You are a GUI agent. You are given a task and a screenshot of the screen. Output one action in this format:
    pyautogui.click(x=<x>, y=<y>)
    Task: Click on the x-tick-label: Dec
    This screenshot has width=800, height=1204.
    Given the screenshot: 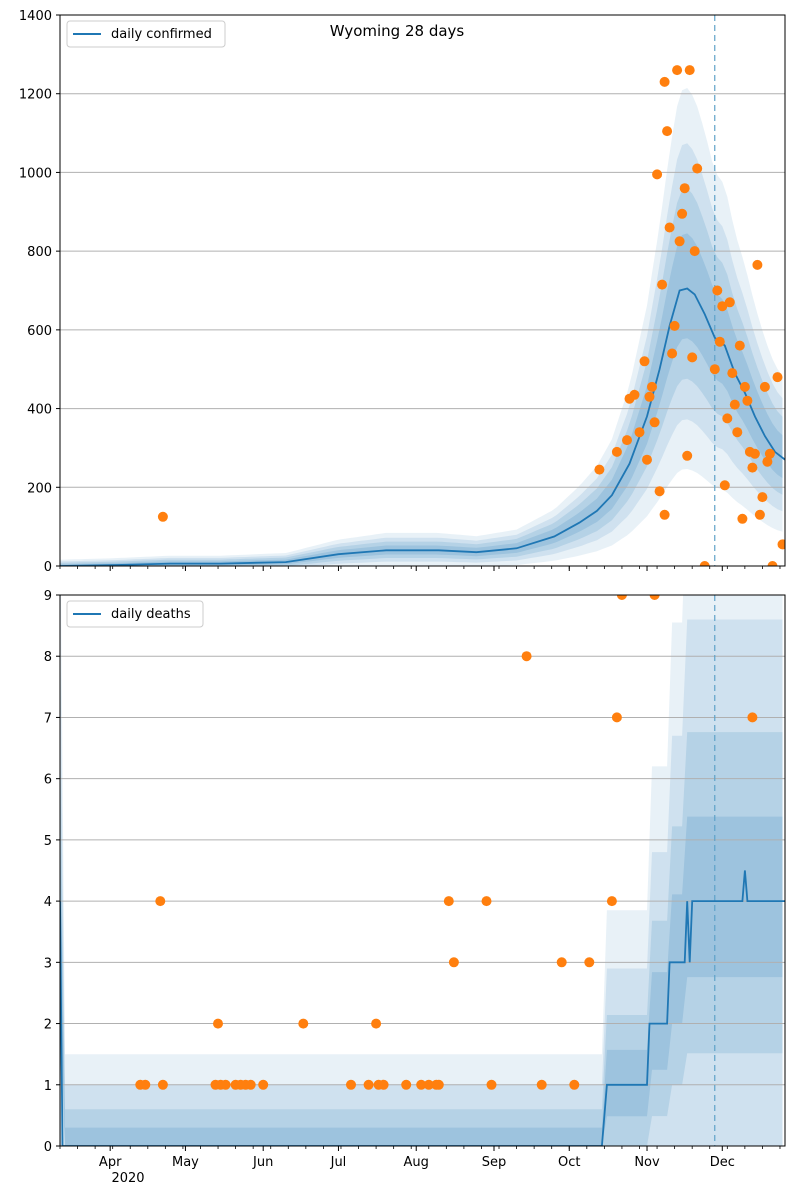 What is the action you would take?
    pyautogui.click(x=722, y=1162)
    